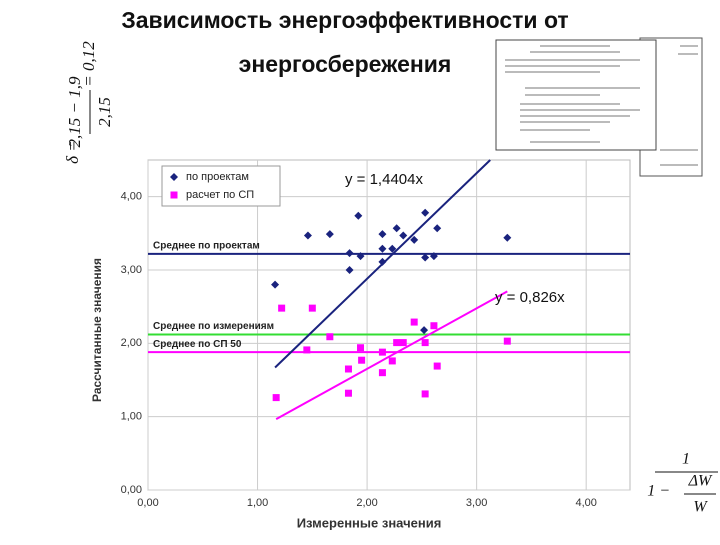 Image resolution: width=720 pixels, height=545 pixels. I want to click on legend-label: расчет по СП, so click(220, 195).